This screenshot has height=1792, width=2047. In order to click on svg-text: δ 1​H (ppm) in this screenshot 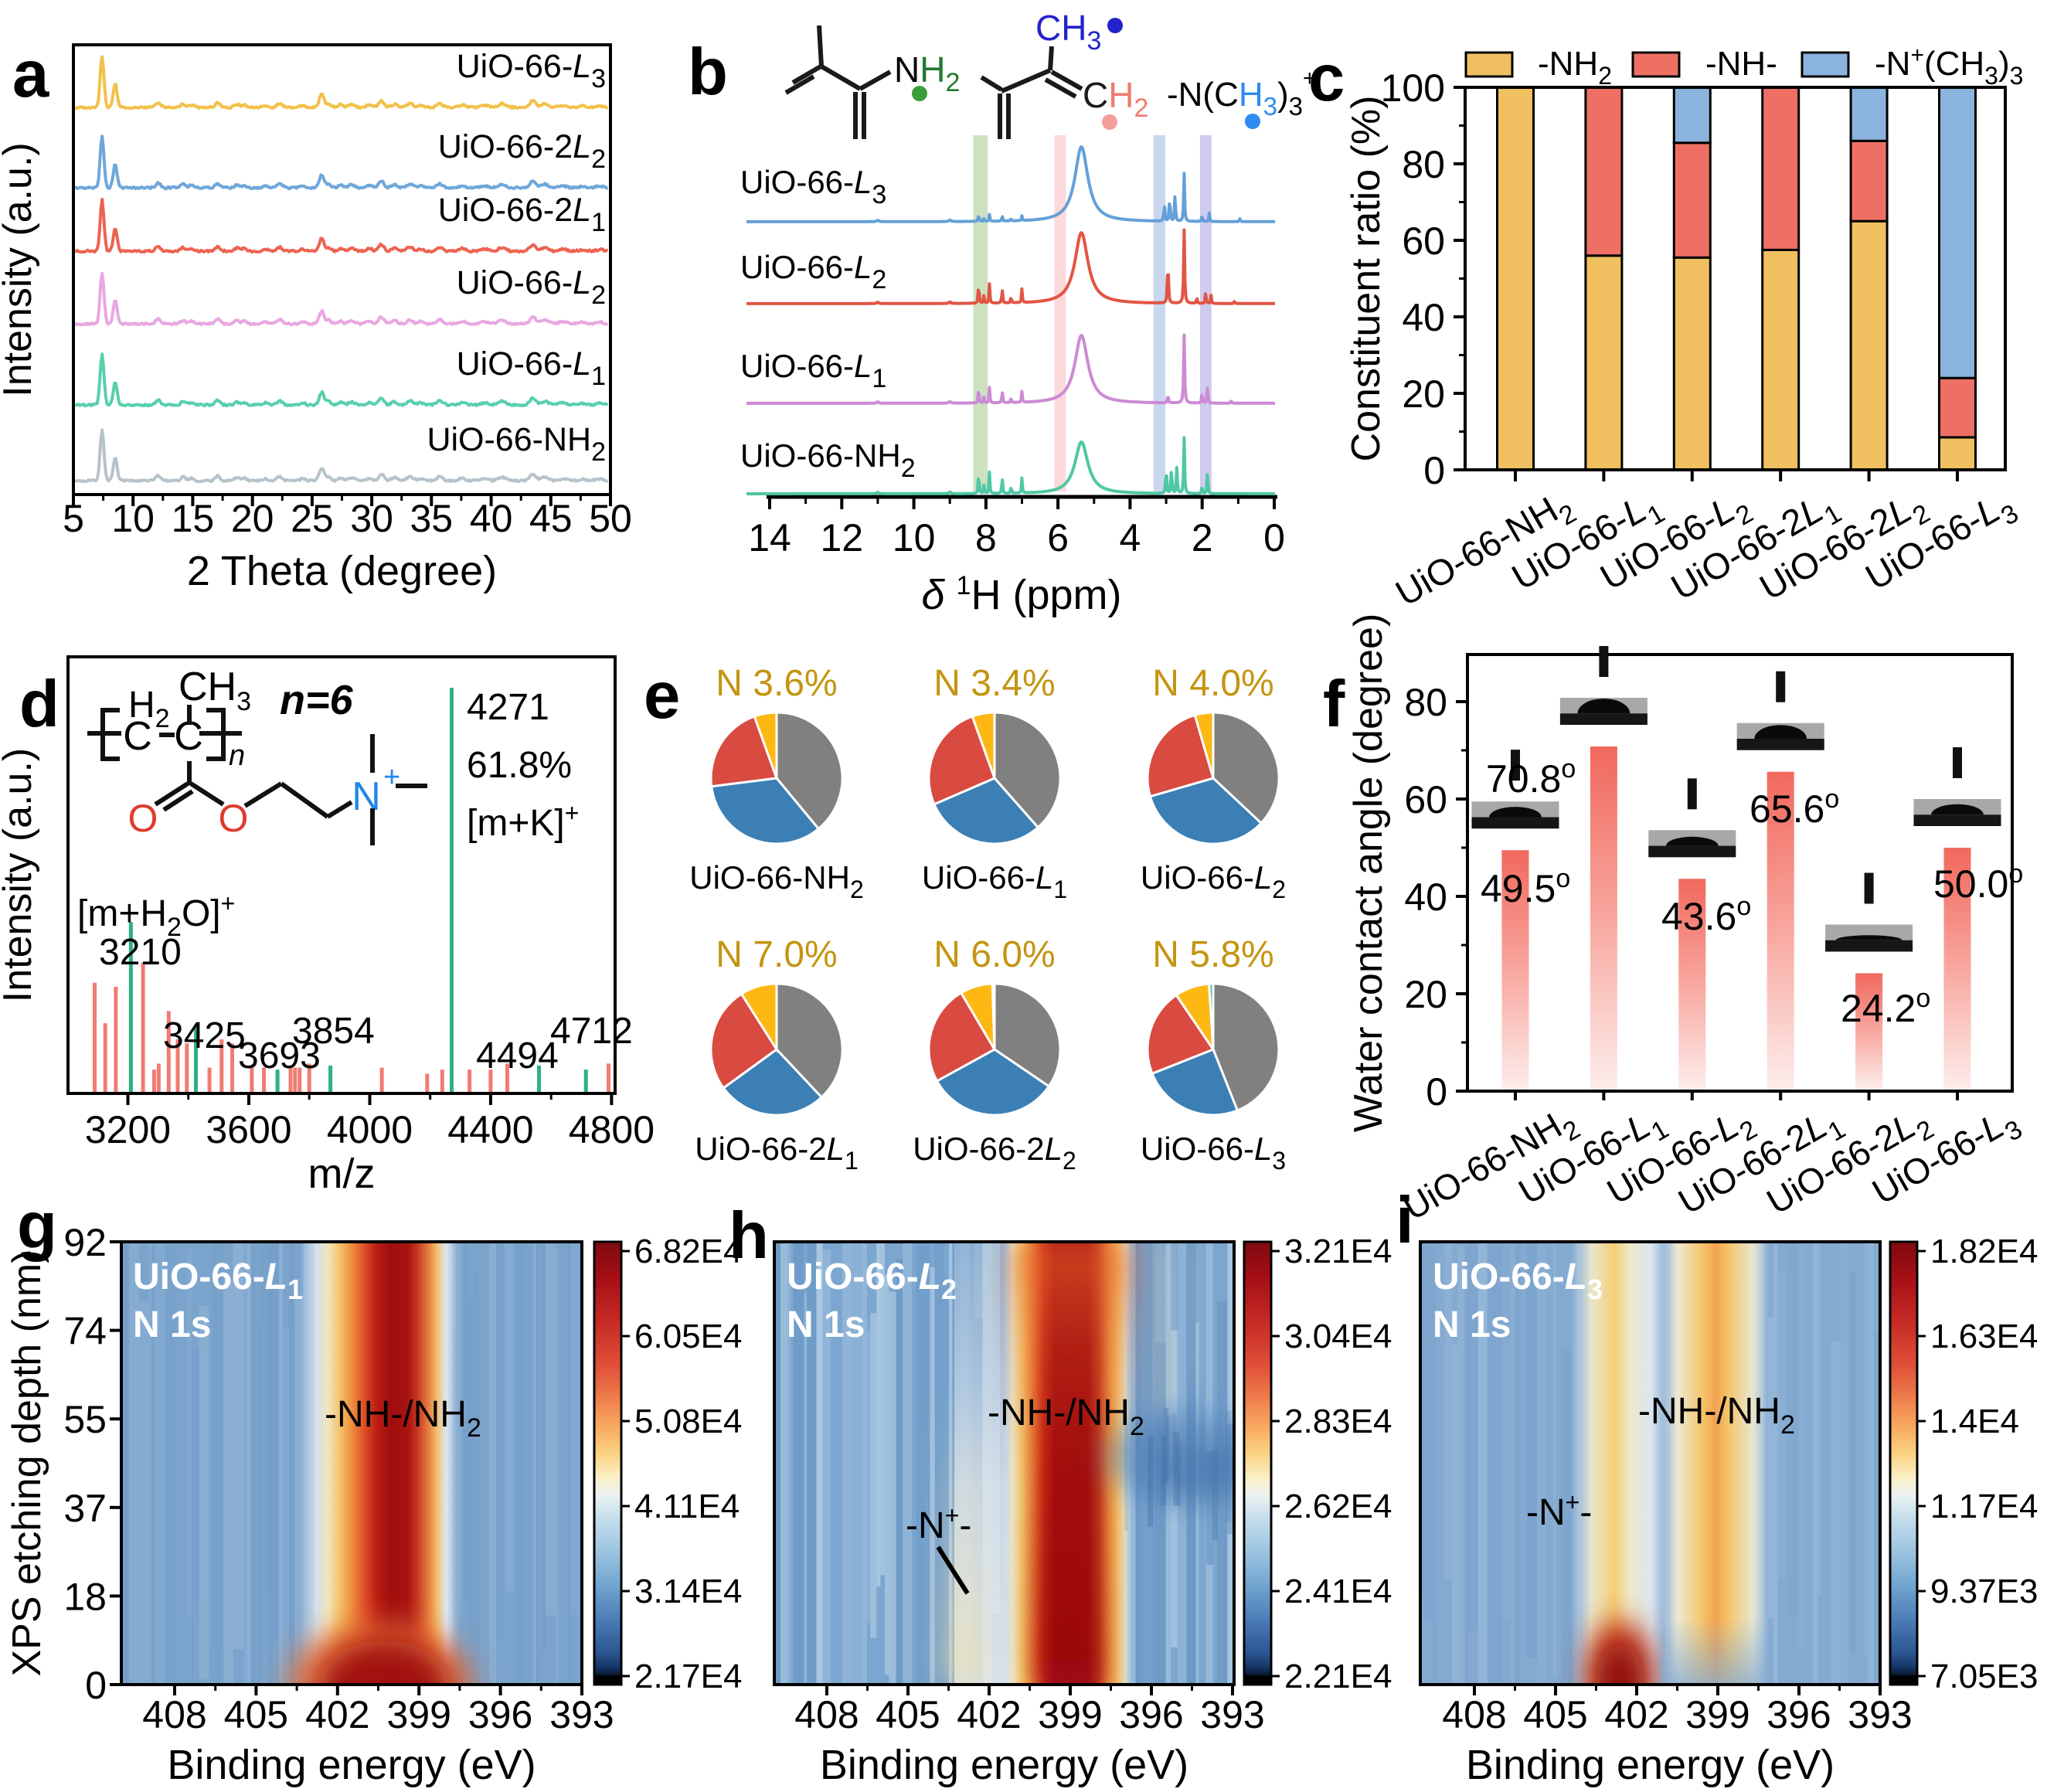, I will do `click(1022, 594)`.